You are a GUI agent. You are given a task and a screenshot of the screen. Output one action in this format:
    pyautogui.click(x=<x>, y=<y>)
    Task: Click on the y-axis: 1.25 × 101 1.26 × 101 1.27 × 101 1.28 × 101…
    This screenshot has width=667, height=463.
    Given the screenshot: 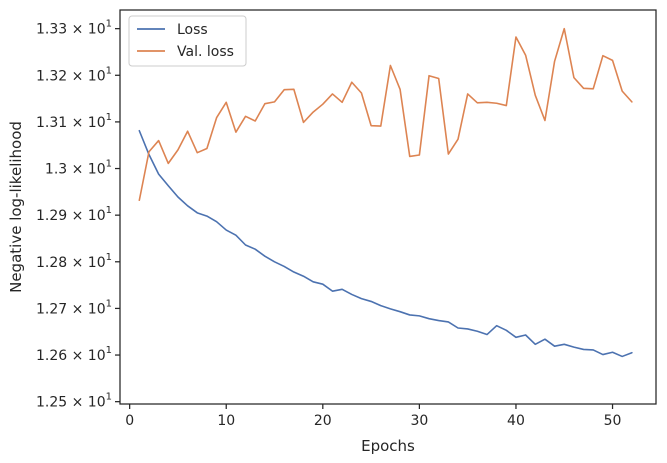 What is the action you would take?
    pyautogui.click(x=78, y=215)
    